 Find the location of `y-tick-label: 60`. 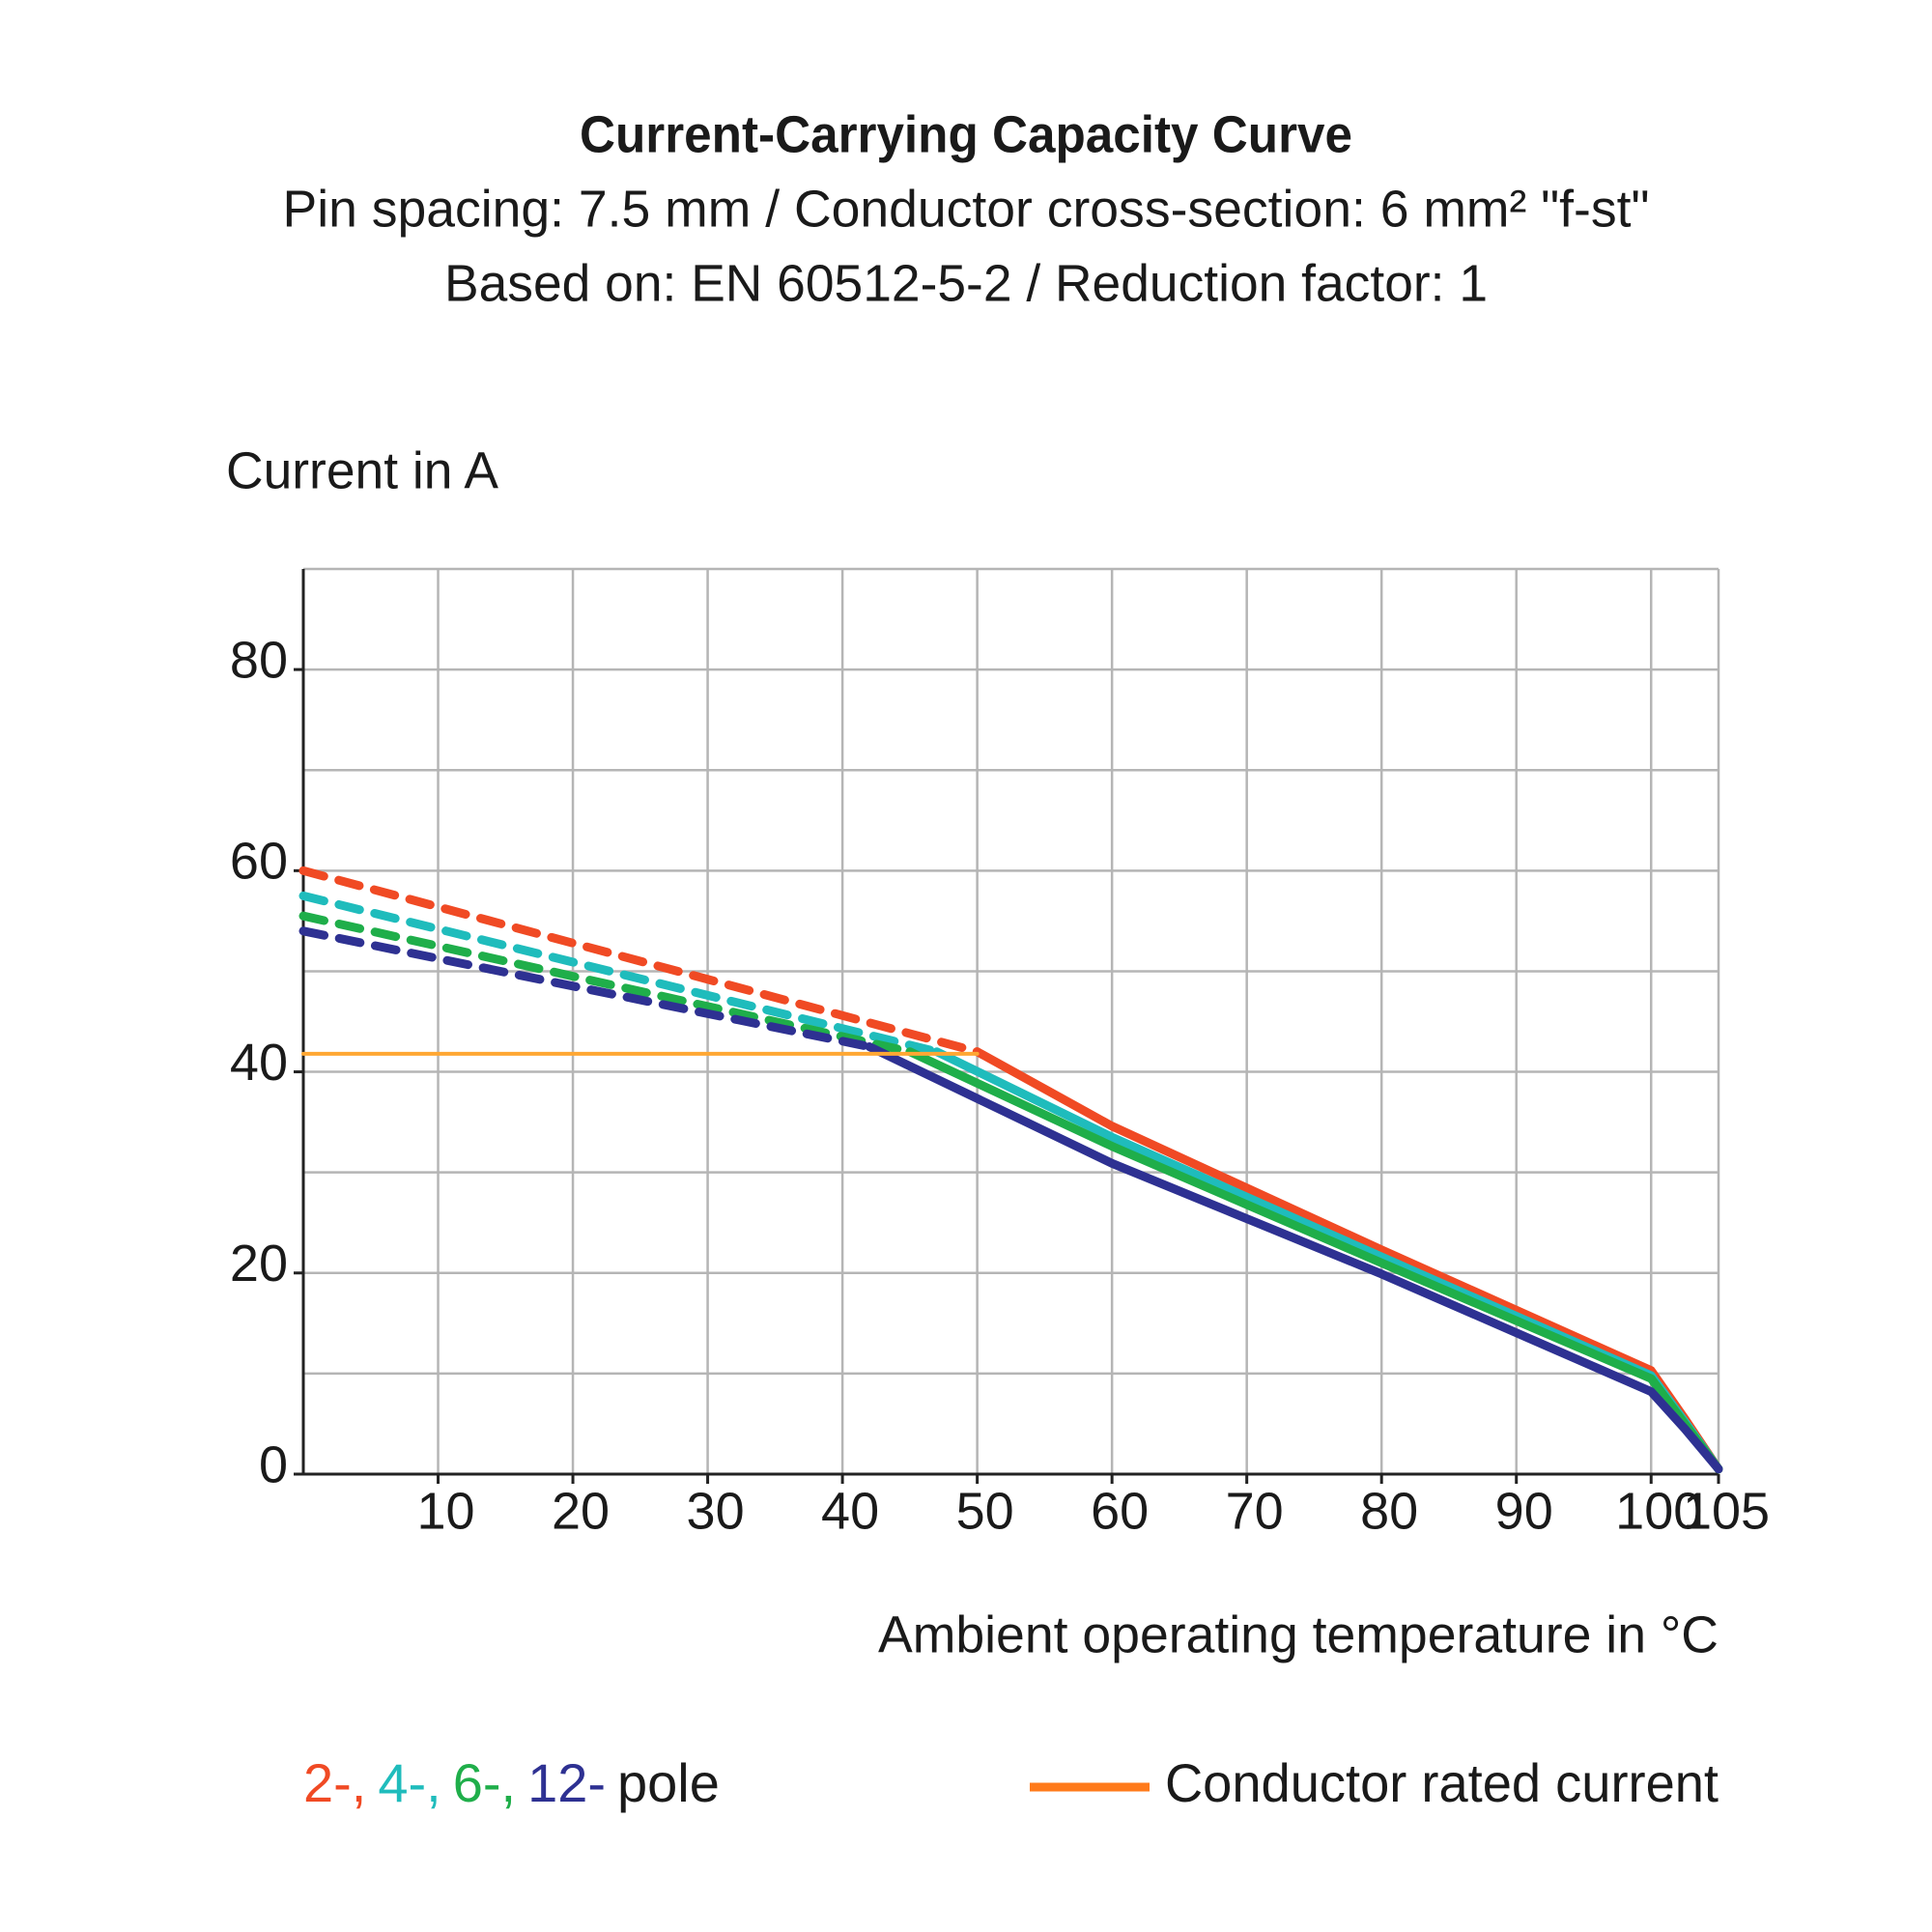

y-tick-label: 60 is located at coordinates (259, 862).